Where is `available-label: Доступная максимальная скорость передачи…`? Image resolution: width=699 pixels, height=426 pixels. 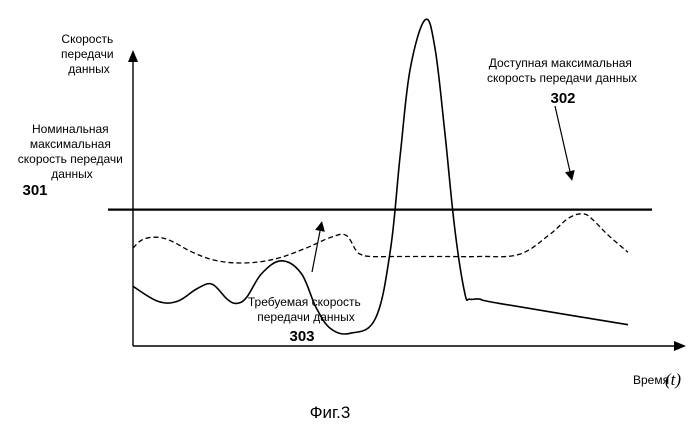 available-label: Доступная максимальная скорость передачи… is located at coordinates (562, 70).